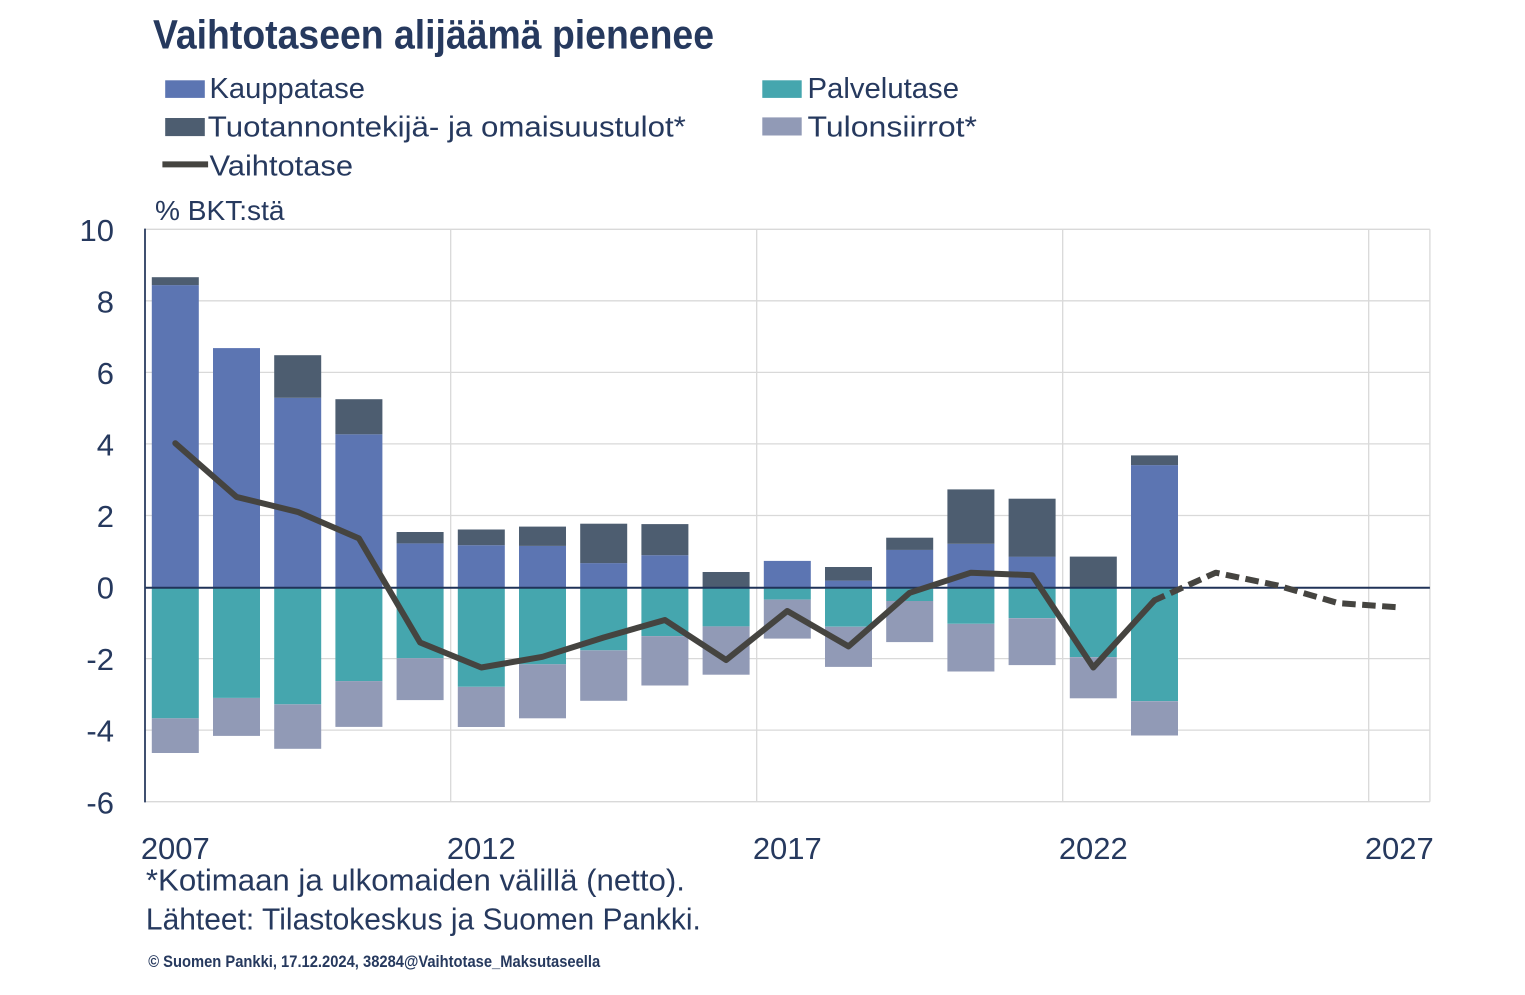  I want to click on svg-text: 4, so click(105, 445).